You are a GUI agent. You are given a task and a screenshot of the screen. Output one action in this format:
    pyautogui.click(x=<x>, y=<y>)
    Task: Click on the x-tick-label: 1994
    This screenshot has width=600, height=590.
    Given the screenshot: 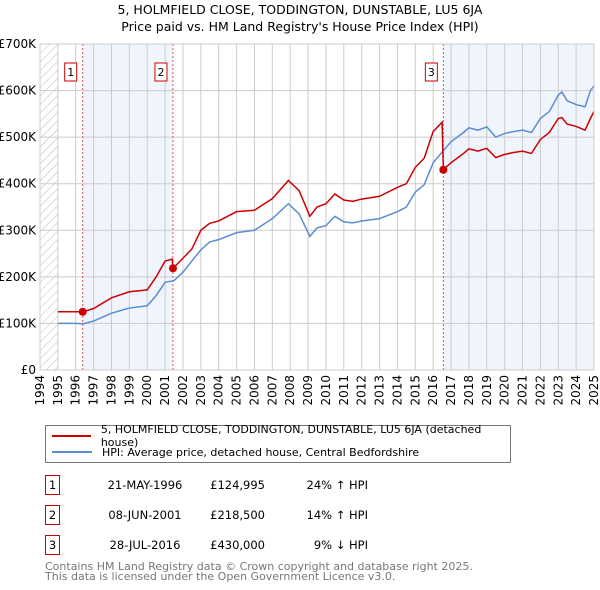 What is the action you would take?
    pyautogui.click(x=40, y=390)
    